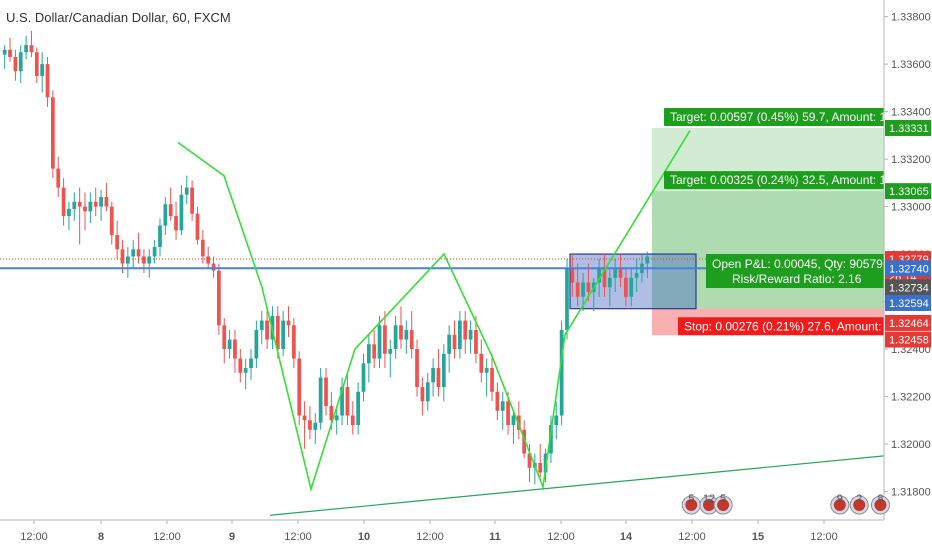 This screenshot has height=550, width=932. What do you see at coordinates (781, 180) in the screenshot?
I see `target1-label: Target: 0.00325 (0.24%) 32.5, Amount: 12` at bounding box center [781, 180].